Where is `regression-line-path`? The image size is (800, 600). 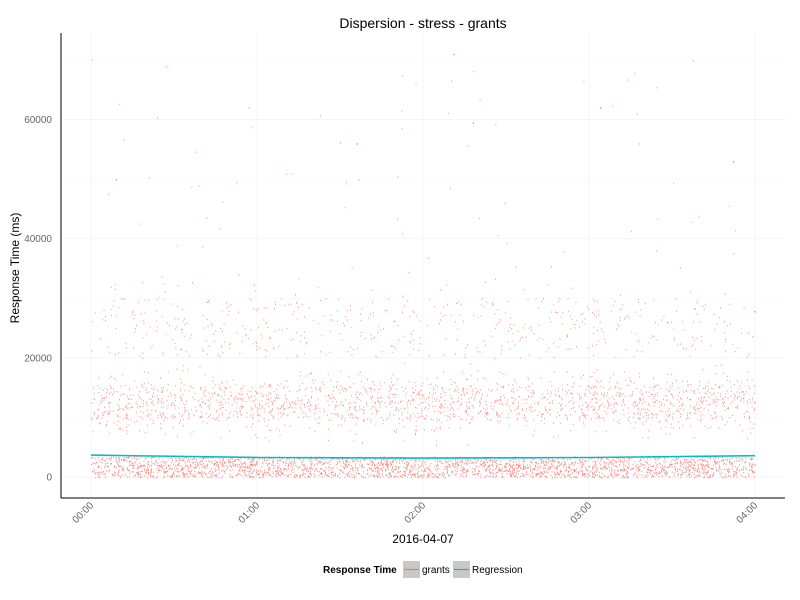
regression-line-path is located at coordinates (423, 456).